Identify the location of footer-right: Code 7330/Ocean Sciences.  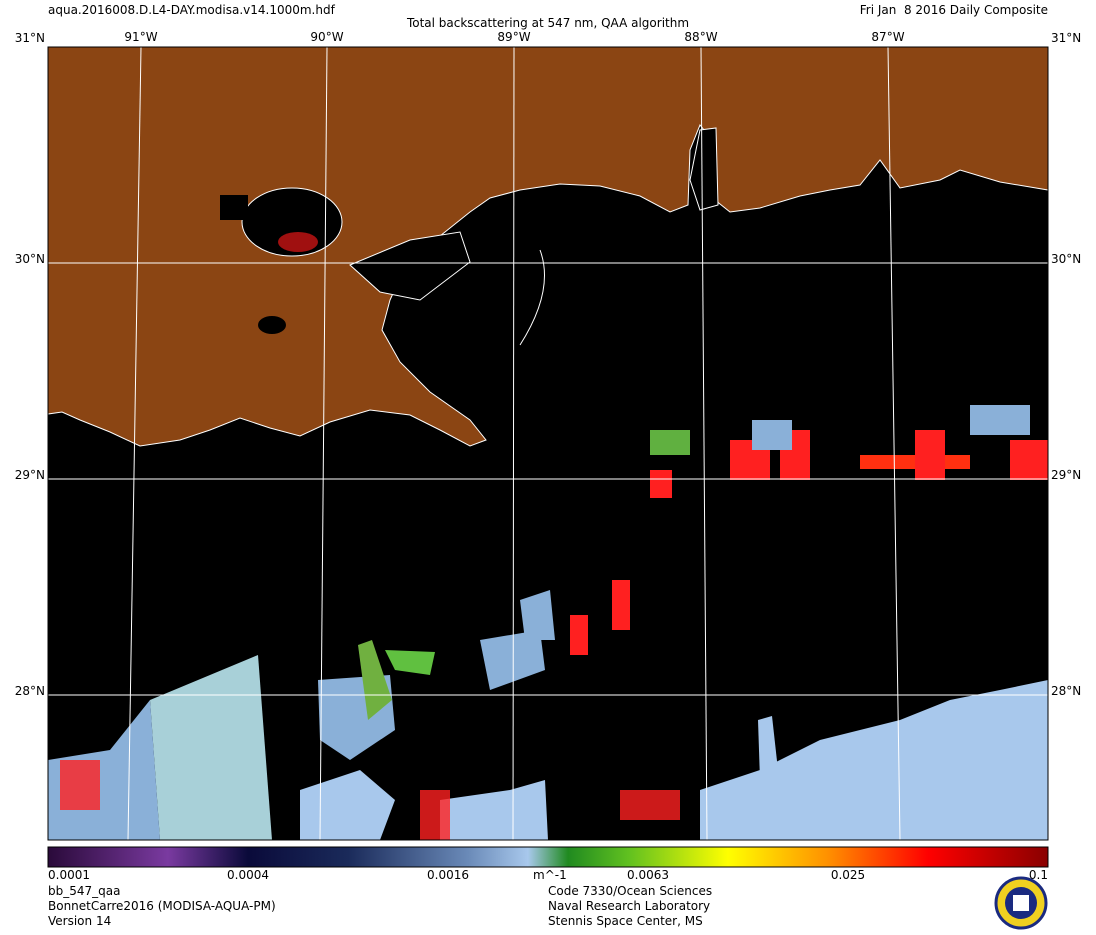
(630, 891).